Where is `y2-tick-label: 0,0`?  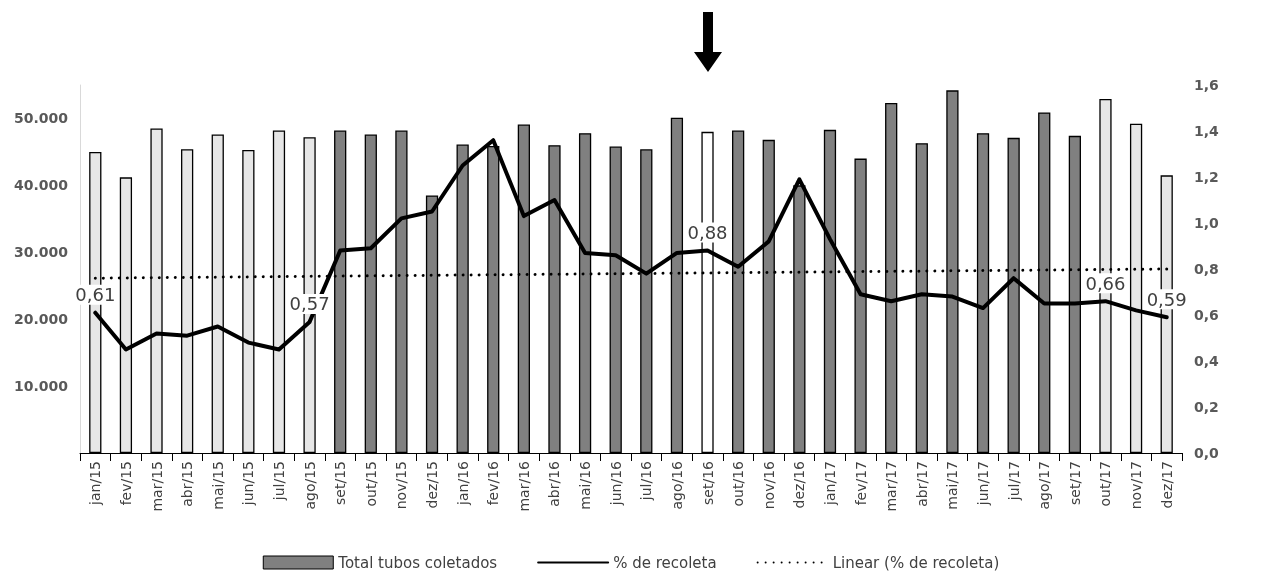 y2-tick-label: 0,0 is located at coordinates (1207, 453).